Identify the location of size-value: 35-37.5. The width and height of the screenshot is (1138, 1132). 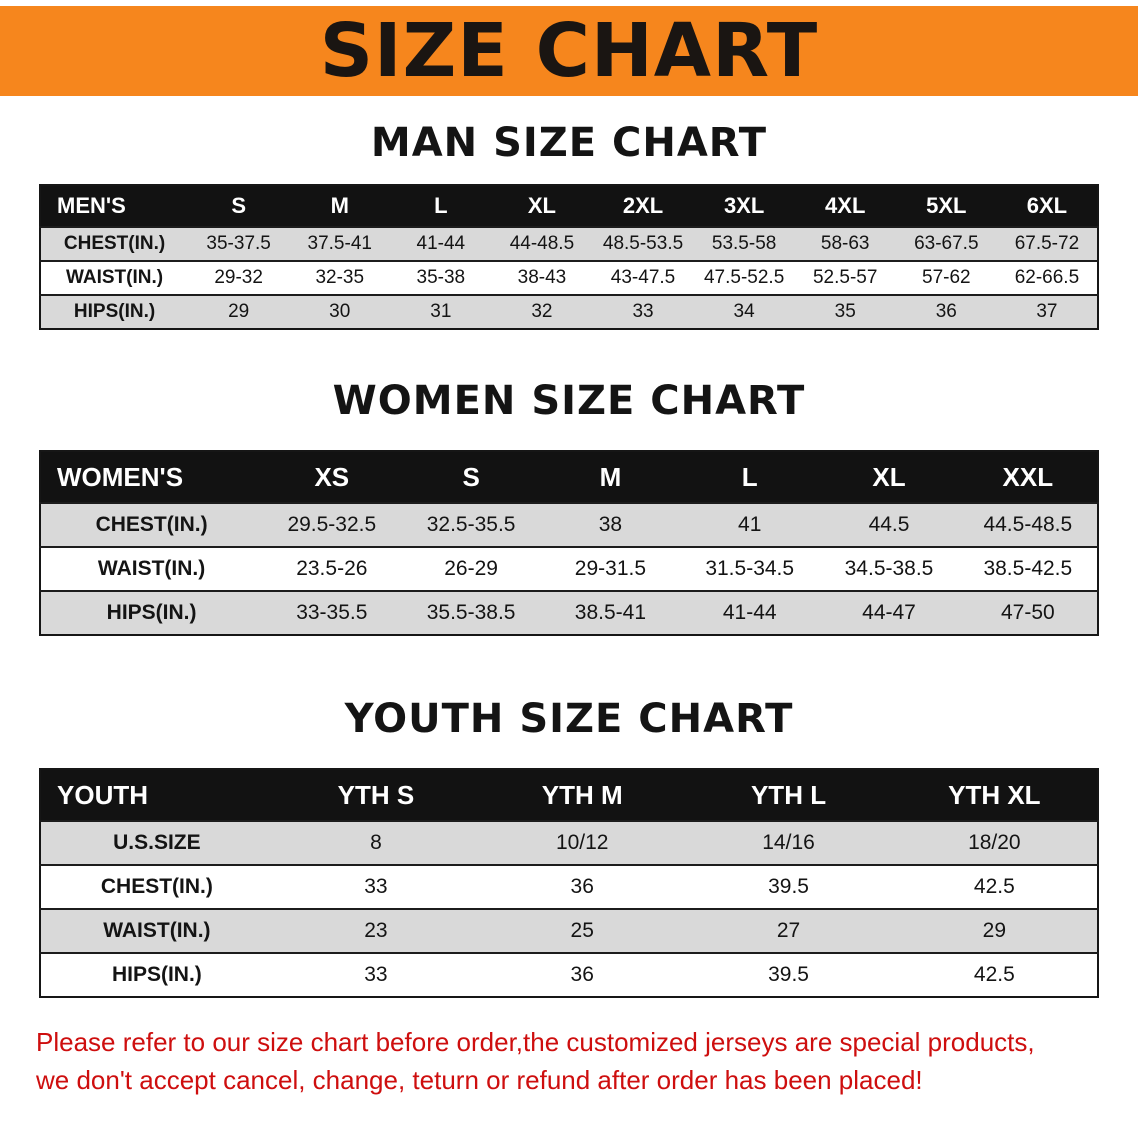
(239, 243).